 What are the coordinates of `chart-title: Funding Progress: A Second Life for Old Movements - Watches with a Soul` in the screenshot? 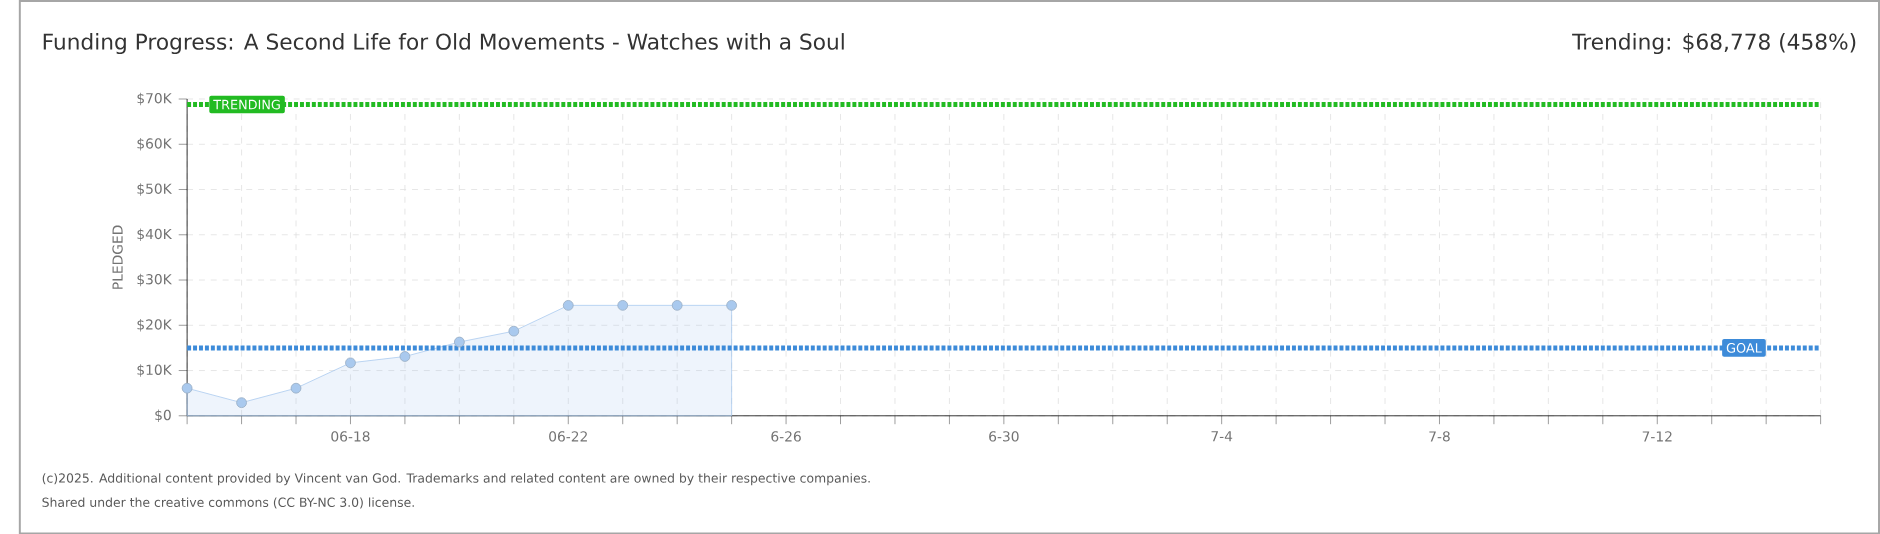 It's located at (443, 43).